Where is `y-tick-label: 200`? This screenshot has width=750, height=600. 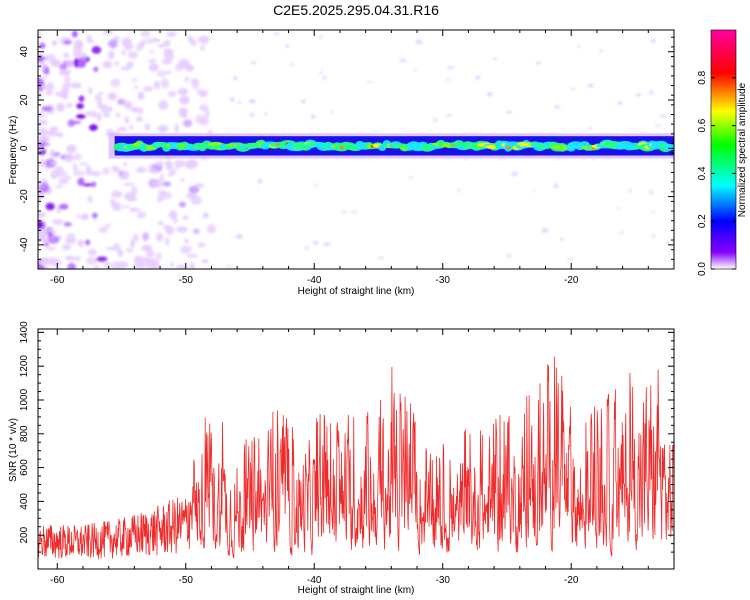
y-tick-label: 200 is located at coordinates (24, 534).